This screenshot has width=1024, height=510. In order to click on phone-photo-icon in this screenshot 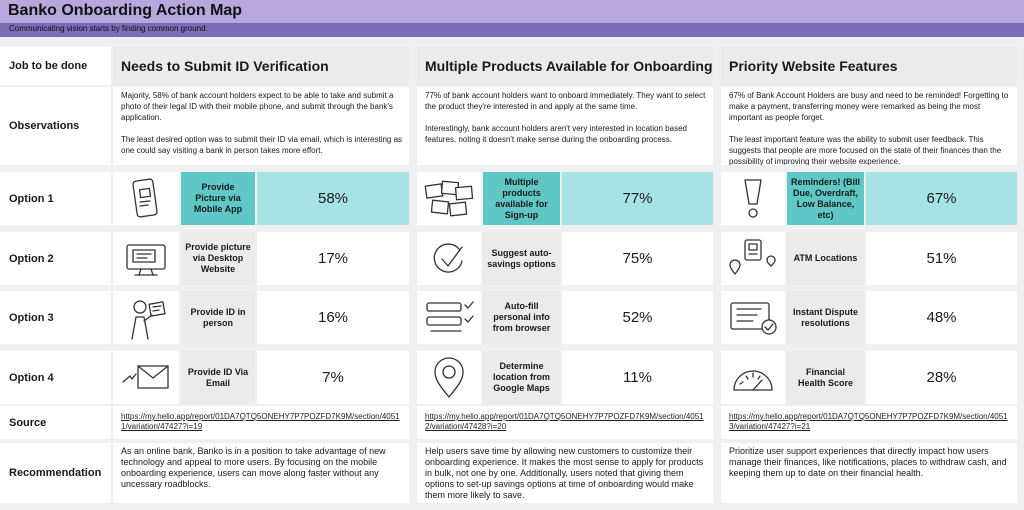, I will do `click(146, 199)`.